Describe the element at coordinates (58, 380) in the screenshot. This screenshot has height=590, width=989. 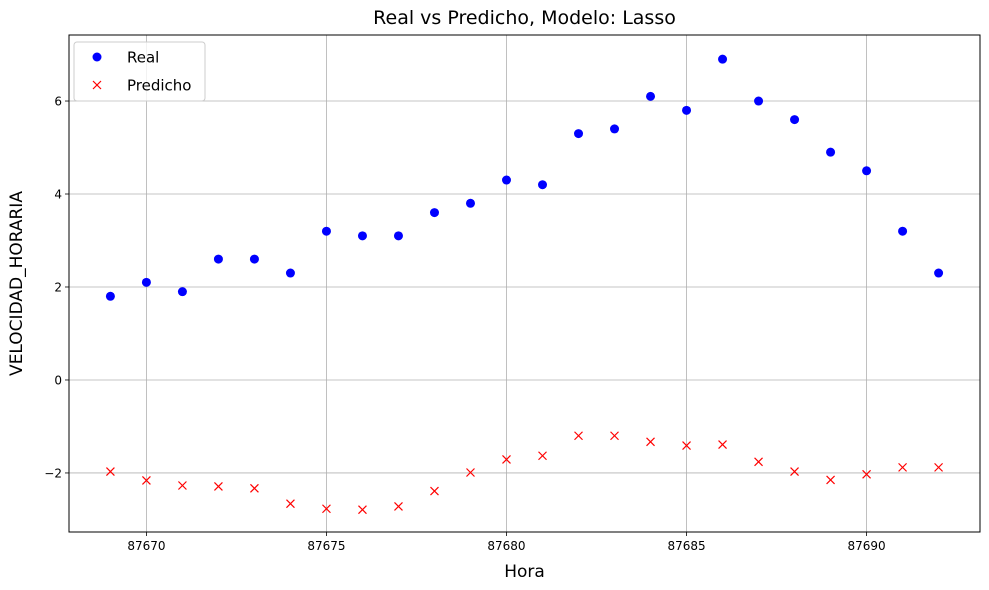
I see `y-tick-label: 0` at that location.